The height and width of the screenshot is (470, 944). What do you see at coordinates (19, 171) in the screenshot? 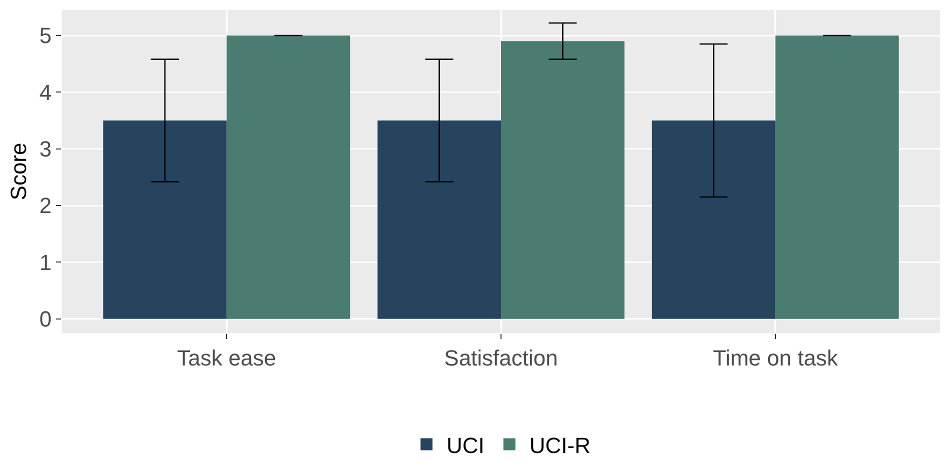
I see `y-axis-title: Score` at bounding box center [19, 171].